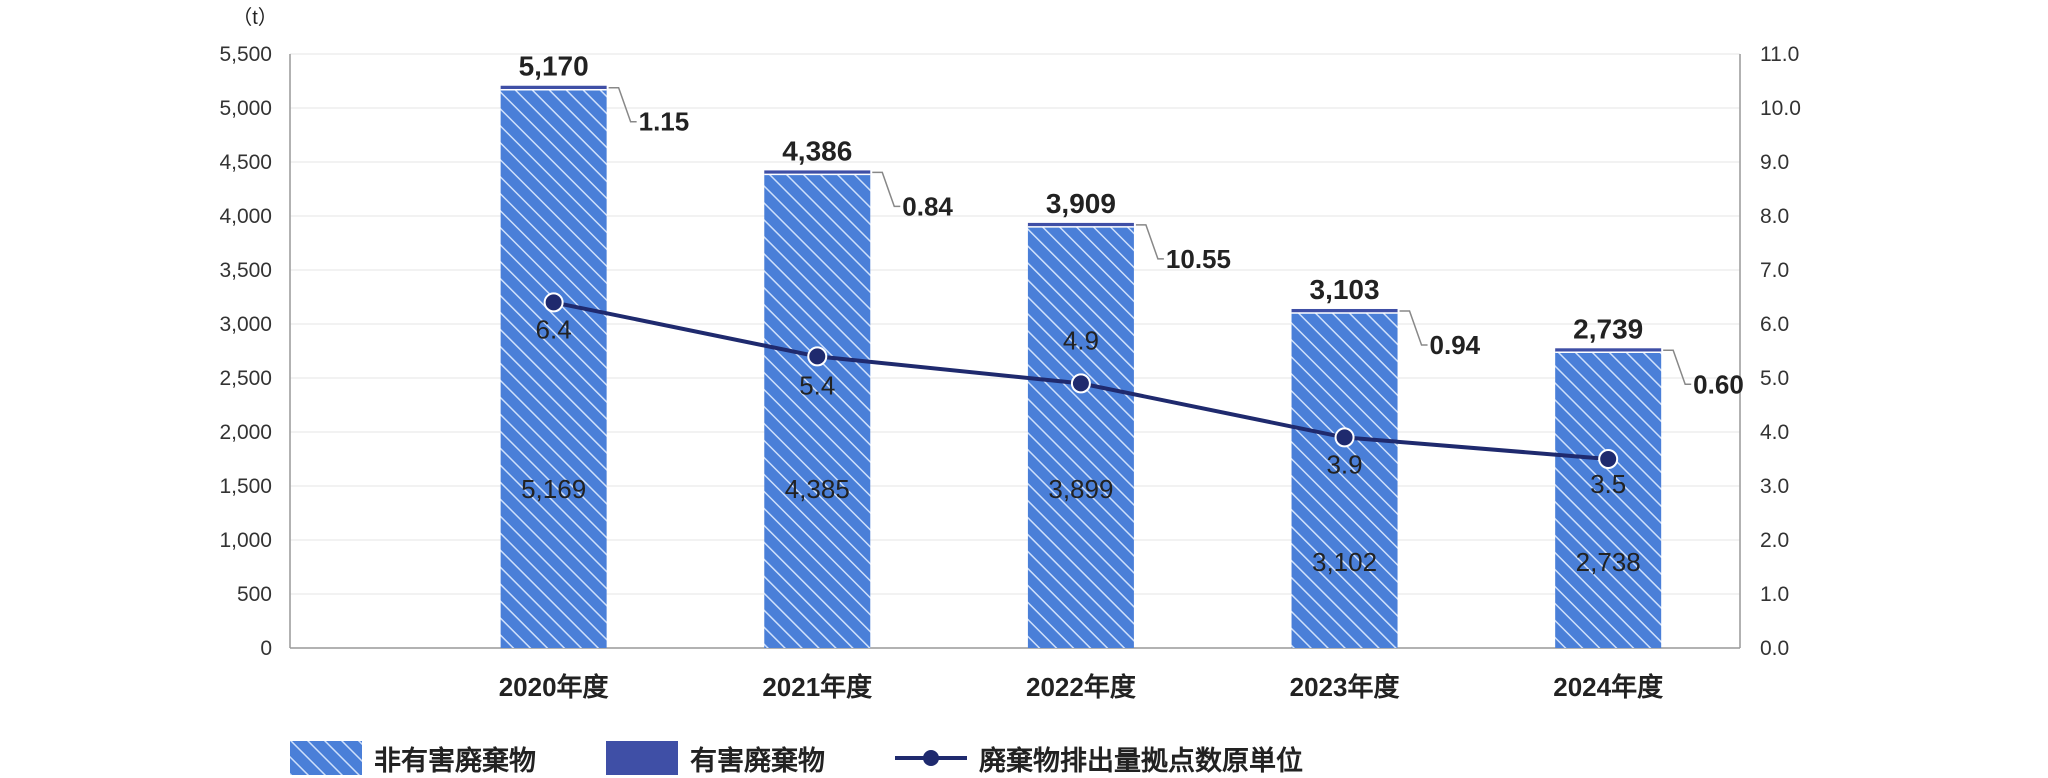 The image size is (2048, 778). I want to click on right-tick-label: 6.0, so click(1774, 324).